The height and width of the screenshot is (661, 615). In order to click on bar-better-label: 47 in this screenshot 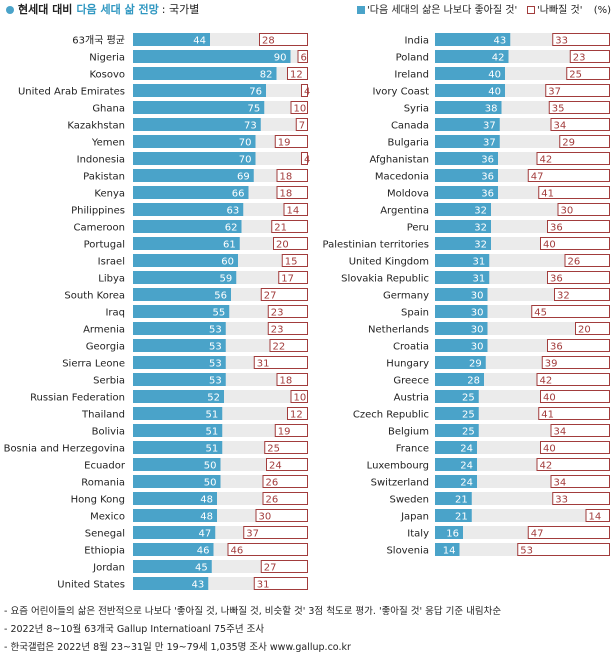, I will do `click(205, 534)`.